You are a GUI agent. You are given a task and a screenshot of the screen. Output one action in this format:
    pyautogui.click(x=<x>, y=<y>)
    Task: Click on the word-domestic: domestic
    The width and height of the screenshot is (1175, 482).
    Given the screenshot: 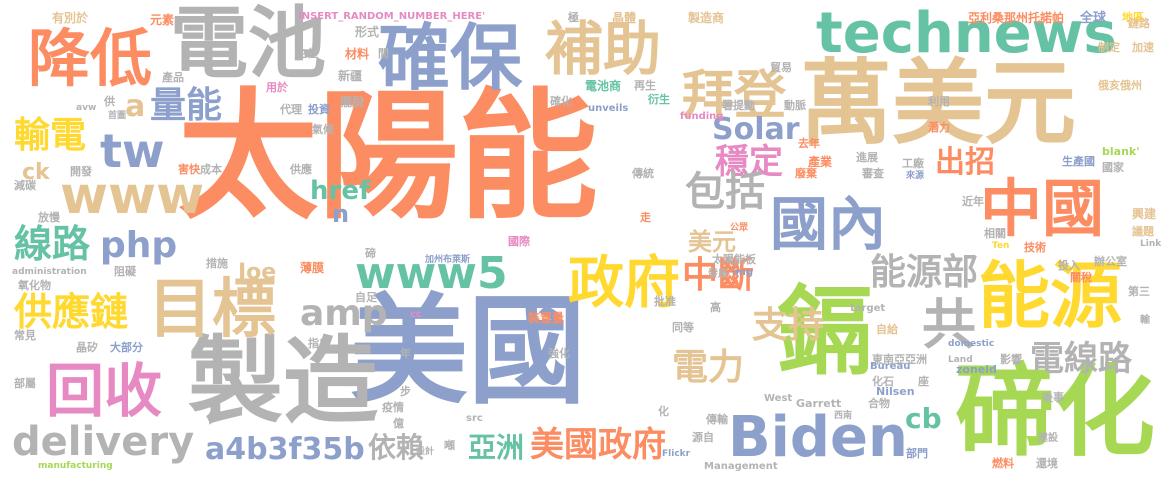 What is the action you would take?
    pyautogui.click(x=971, y=344)
    